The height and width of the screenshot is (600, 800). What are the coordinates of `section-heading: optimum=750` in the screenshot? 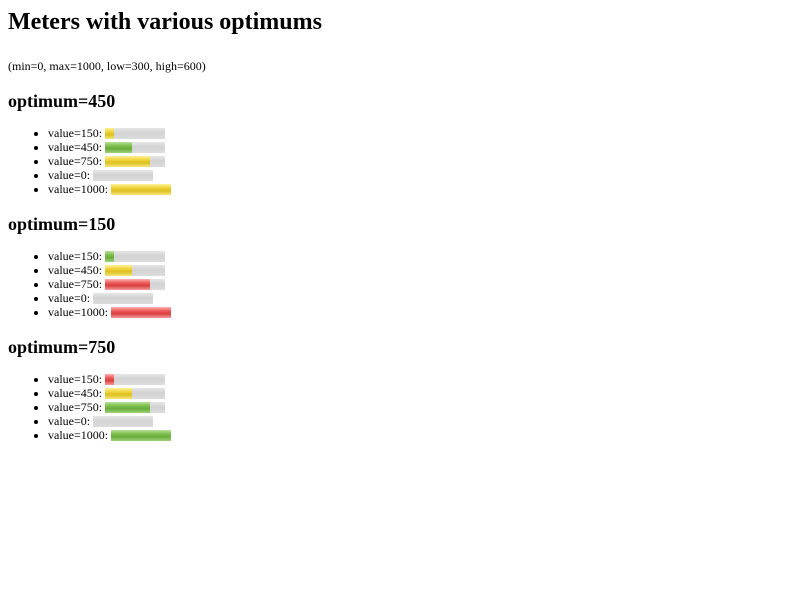 It's located at (62, 347).